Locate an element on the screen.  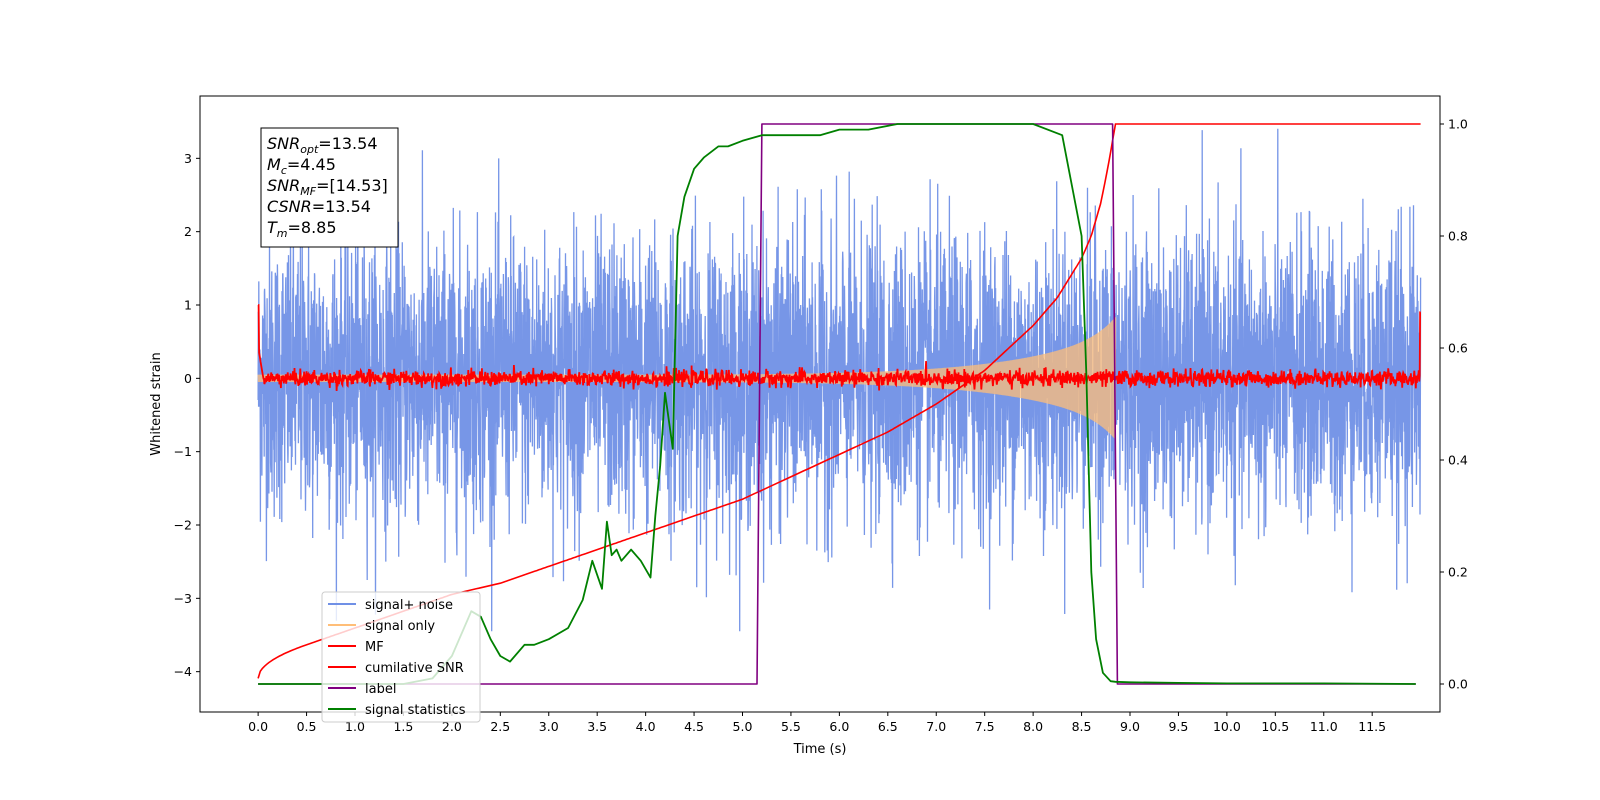
x-tick-label: 9.0 is located at coordinates (1130, 726).